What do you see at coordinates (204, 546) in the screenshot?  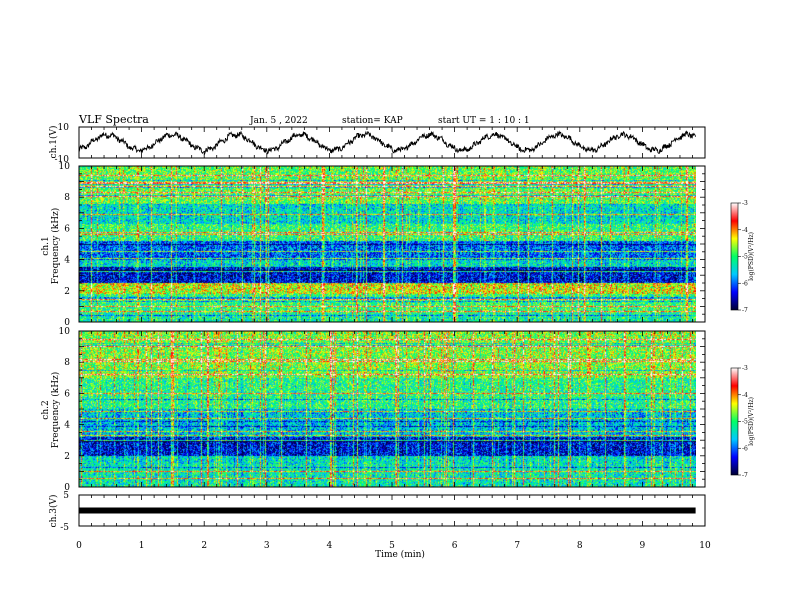 I see `x-tick-label: 2` at bounding box center [204, 546].